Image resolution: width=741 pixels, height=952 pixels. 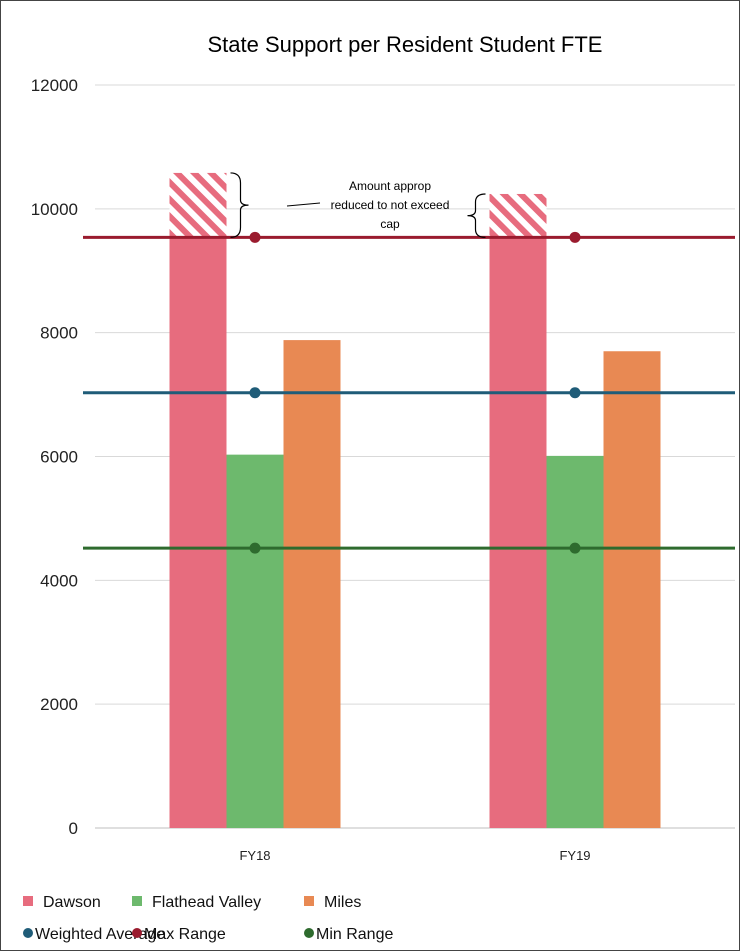 I want to click on legend-label: Max Range, so click(x=185, y=934).